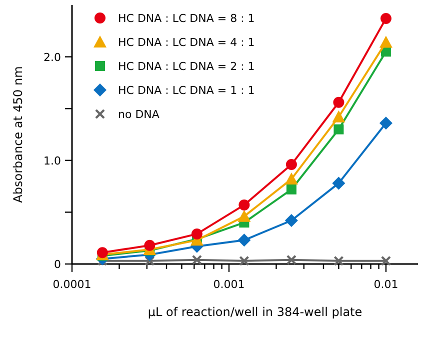 This screenshot has width=423, height=341. Describe the element at coordinates (18, 134) in the screenshot. I see `y-axis-title: Absorbance at 450 nm` at that location.